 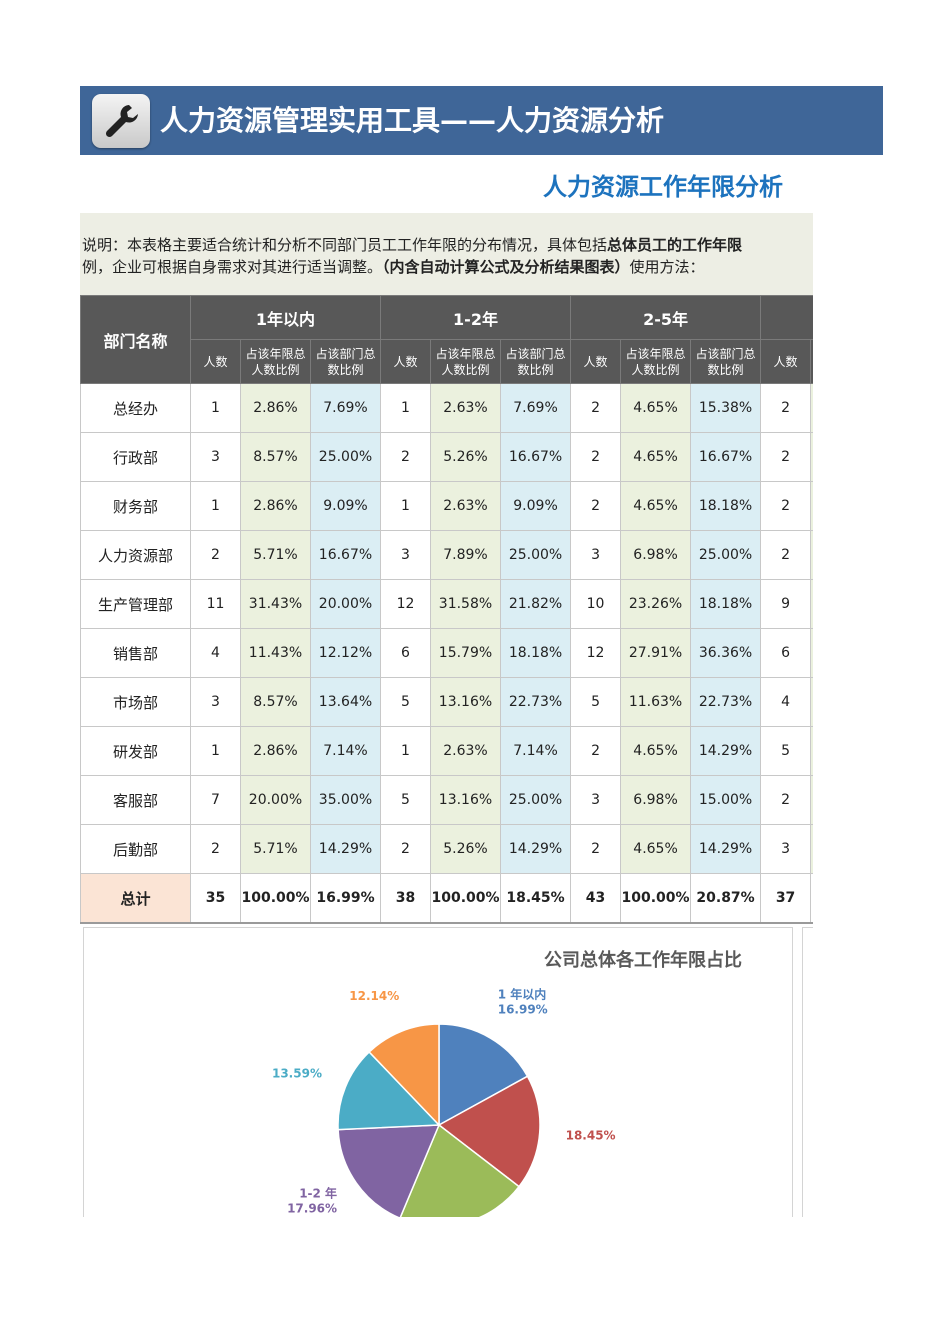 What do you see at coordinates (135, 849) in the screenshot?
I see `dept-cell: 后勤部` at bounding box center [135, 849].